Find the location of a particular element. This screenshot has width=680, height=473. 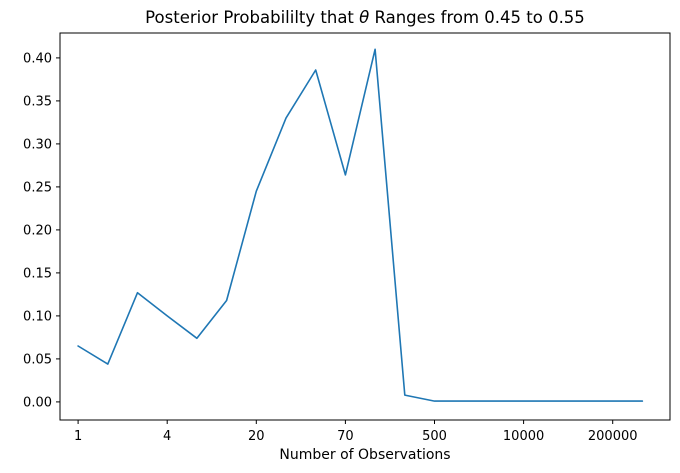

x-tick-label: 500 is located at coordinates (434, 436).